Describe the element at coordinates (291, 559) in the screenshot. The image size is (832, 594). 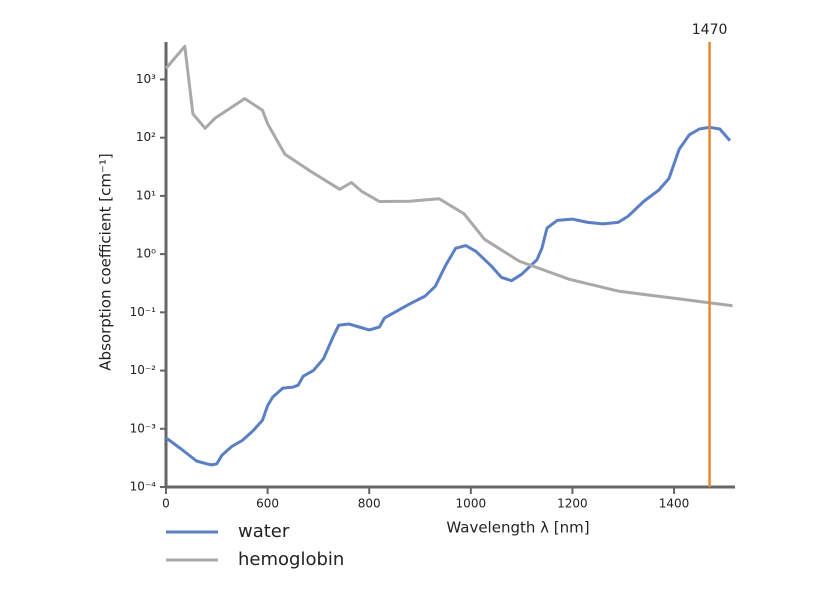
I see `legend-label: hemoglobin` at that location.